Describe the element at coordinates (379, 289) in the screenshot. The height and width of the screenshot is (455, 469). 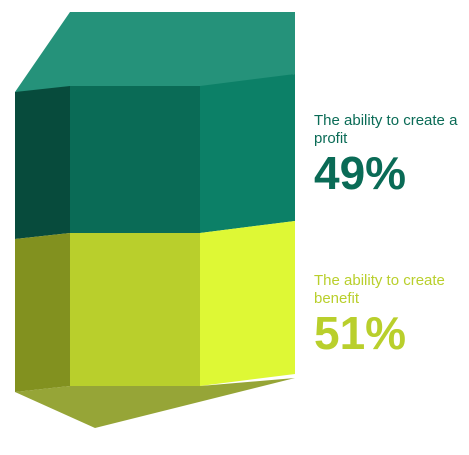
I see `category-label: The ability to create benefit` at that location.